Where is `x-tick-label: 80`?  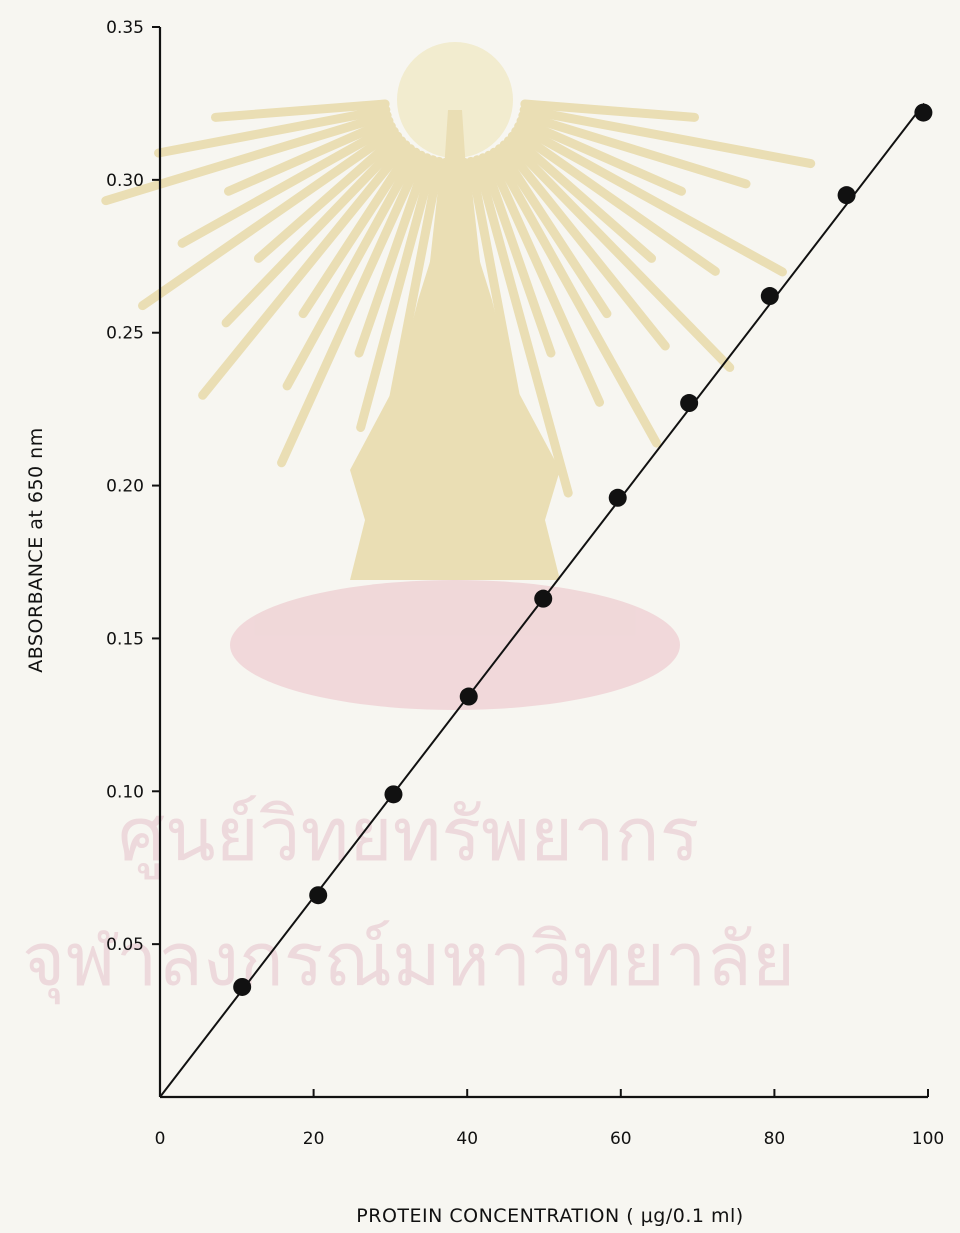
x-tick-label: 80 is located at coordinates (775, 1139).